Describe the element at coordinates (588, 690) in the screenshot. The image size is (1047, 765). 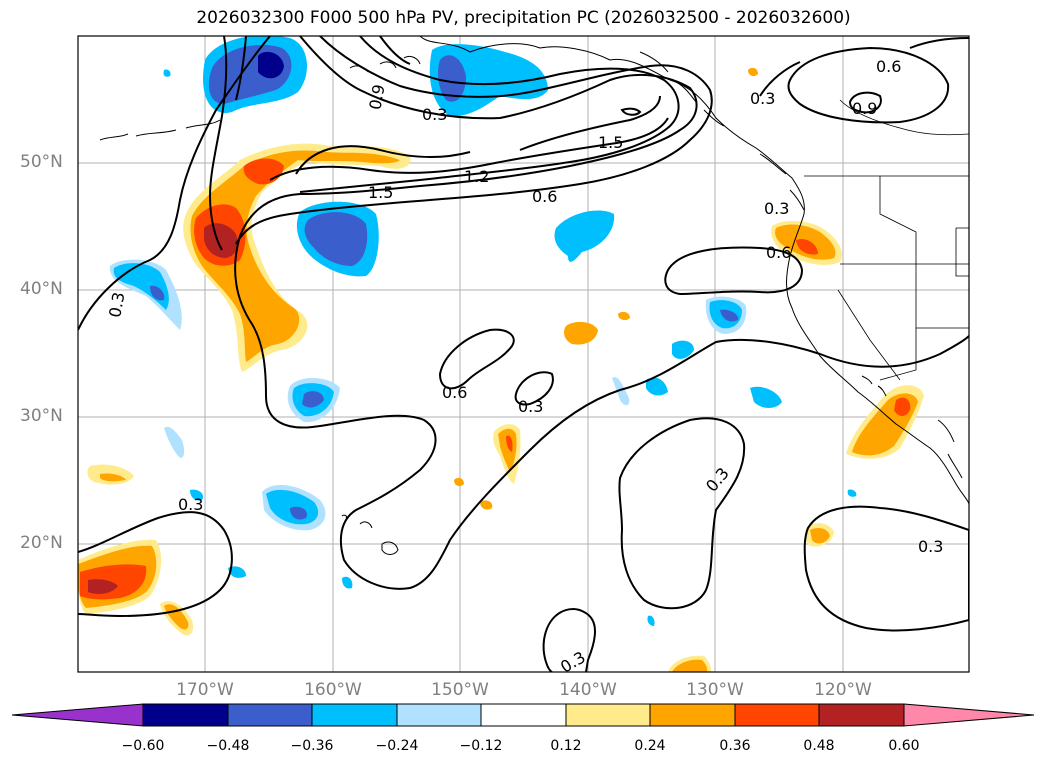
I see `lon-label-140w: 140°W` at that location.